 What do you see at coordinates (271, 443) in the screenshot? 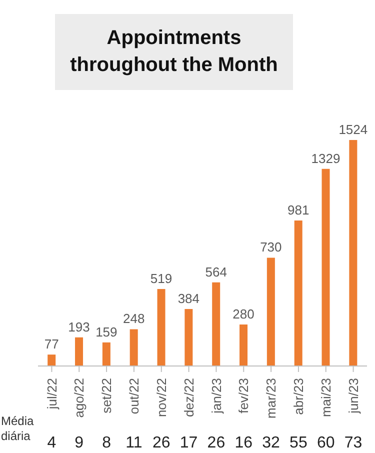
I see `text: 32` at bounding box center [271, 443].